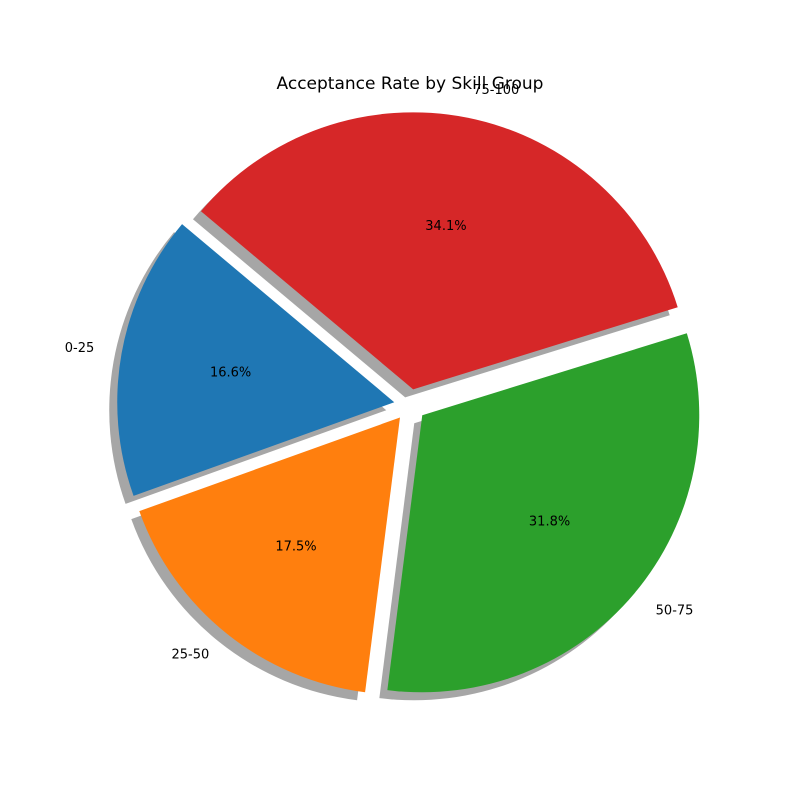 This screenshot has height=800, width=800. I want to click on slice-label-75-100: 75-100, so click(496, 90).